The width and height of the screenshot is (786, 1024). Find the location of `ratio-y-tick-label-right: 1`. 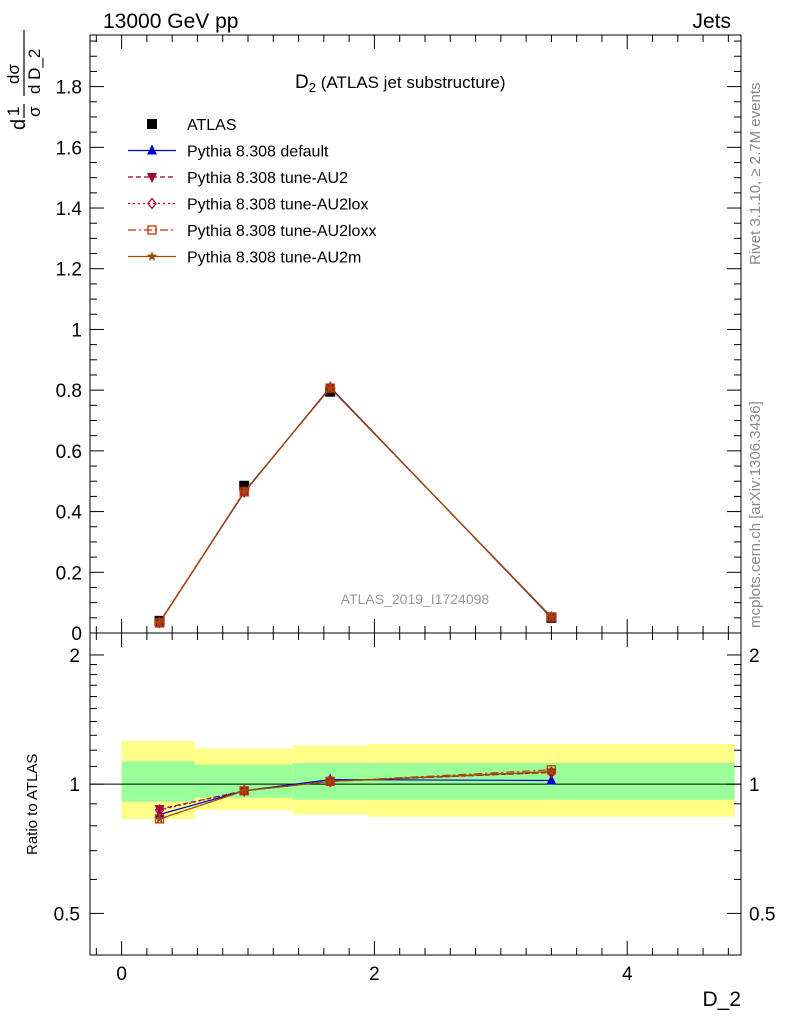

ratio-y-tick-label-right: 1 is located at coordinates (754, 785).